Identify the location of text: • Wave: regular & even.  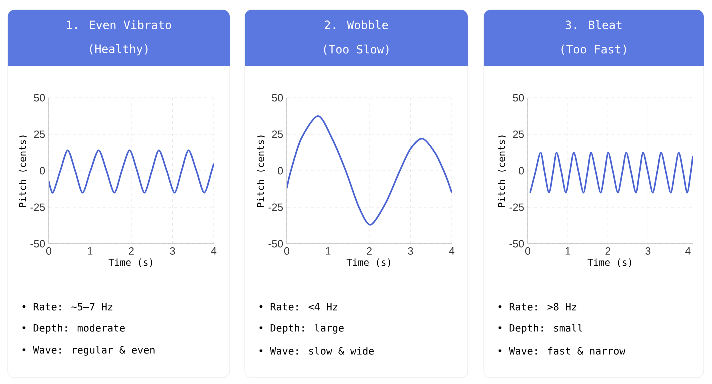
(88, 351).